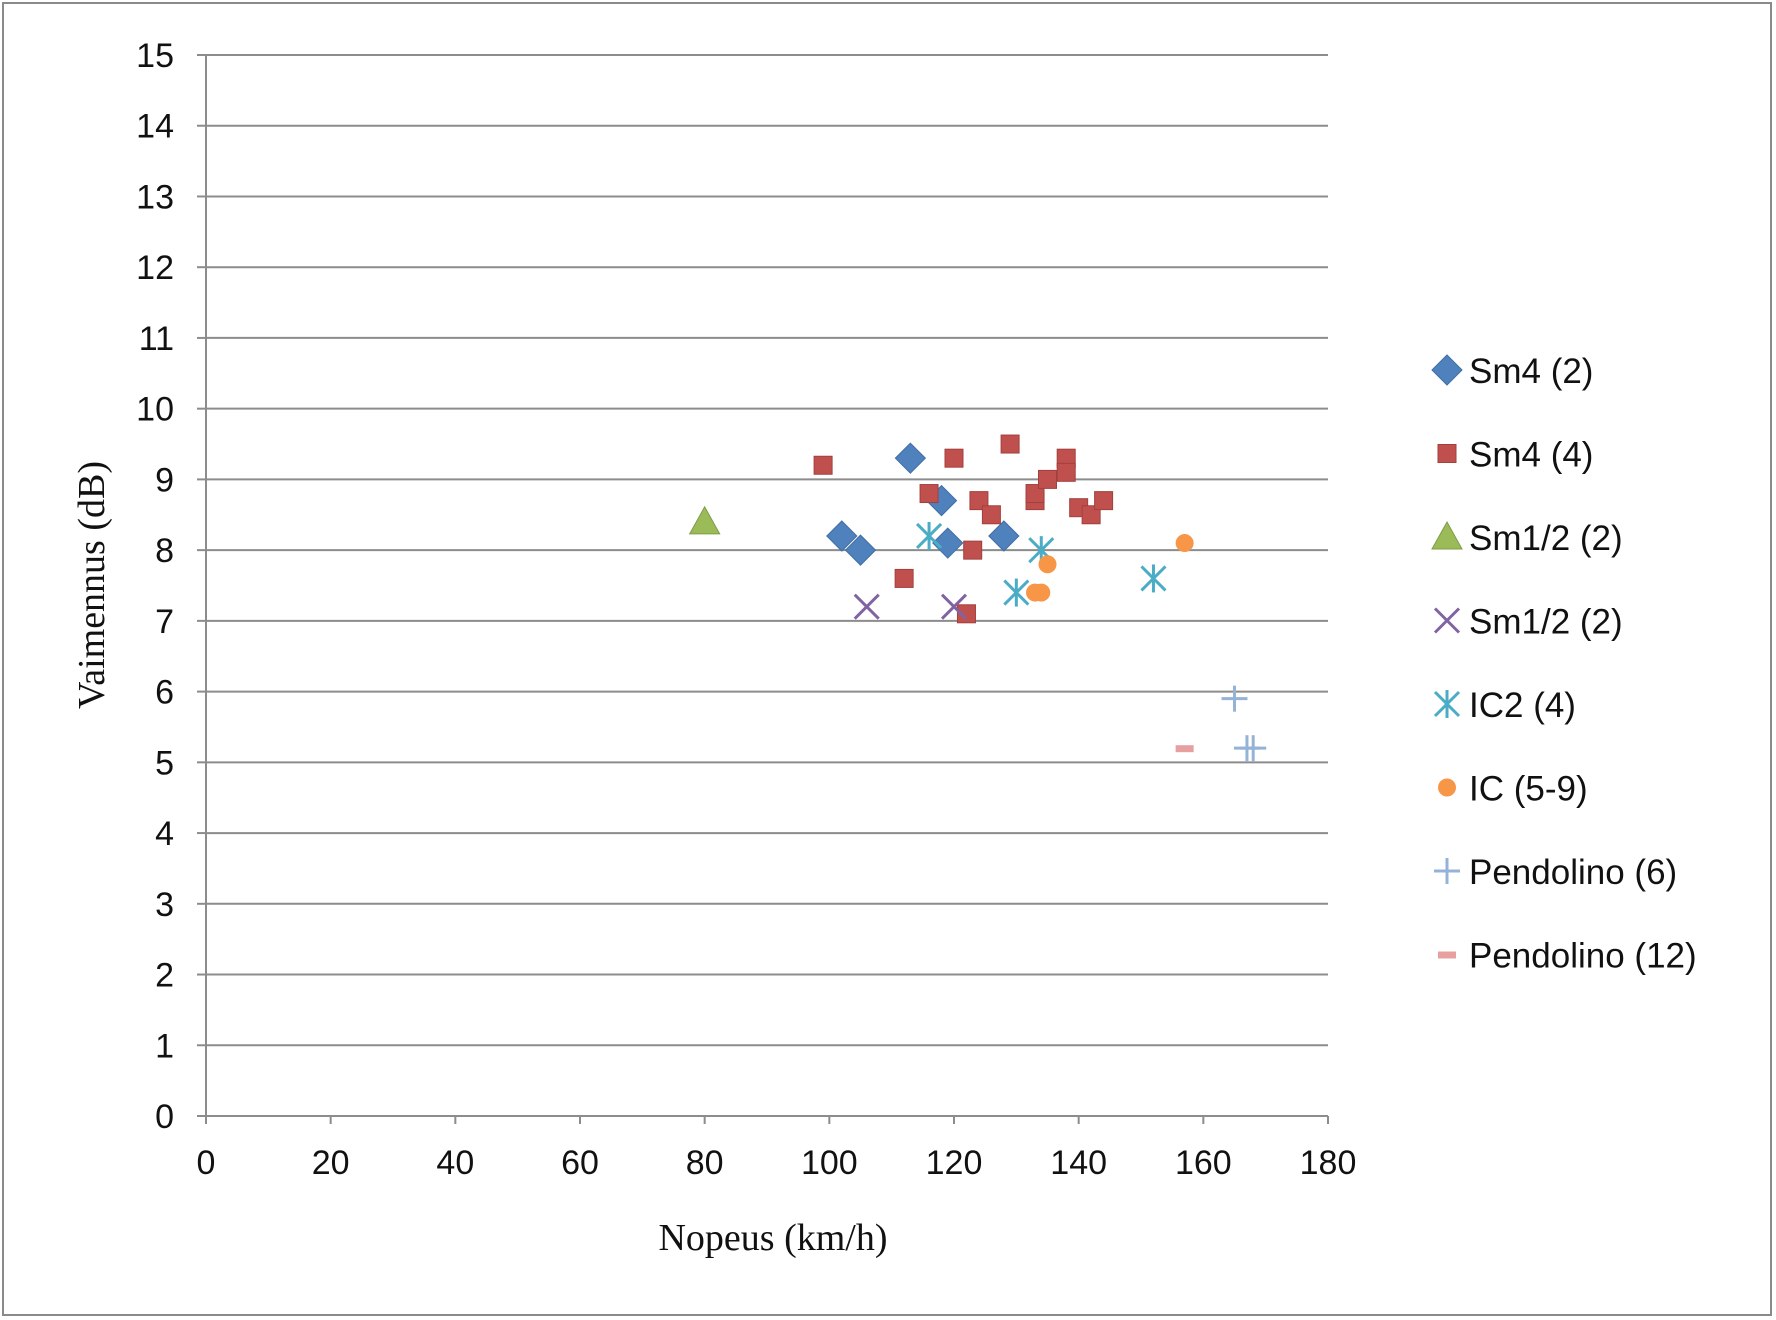 This screenshot has height=1320, width=1776. I want to click on y-tick-label: 5, so click(164, 763).